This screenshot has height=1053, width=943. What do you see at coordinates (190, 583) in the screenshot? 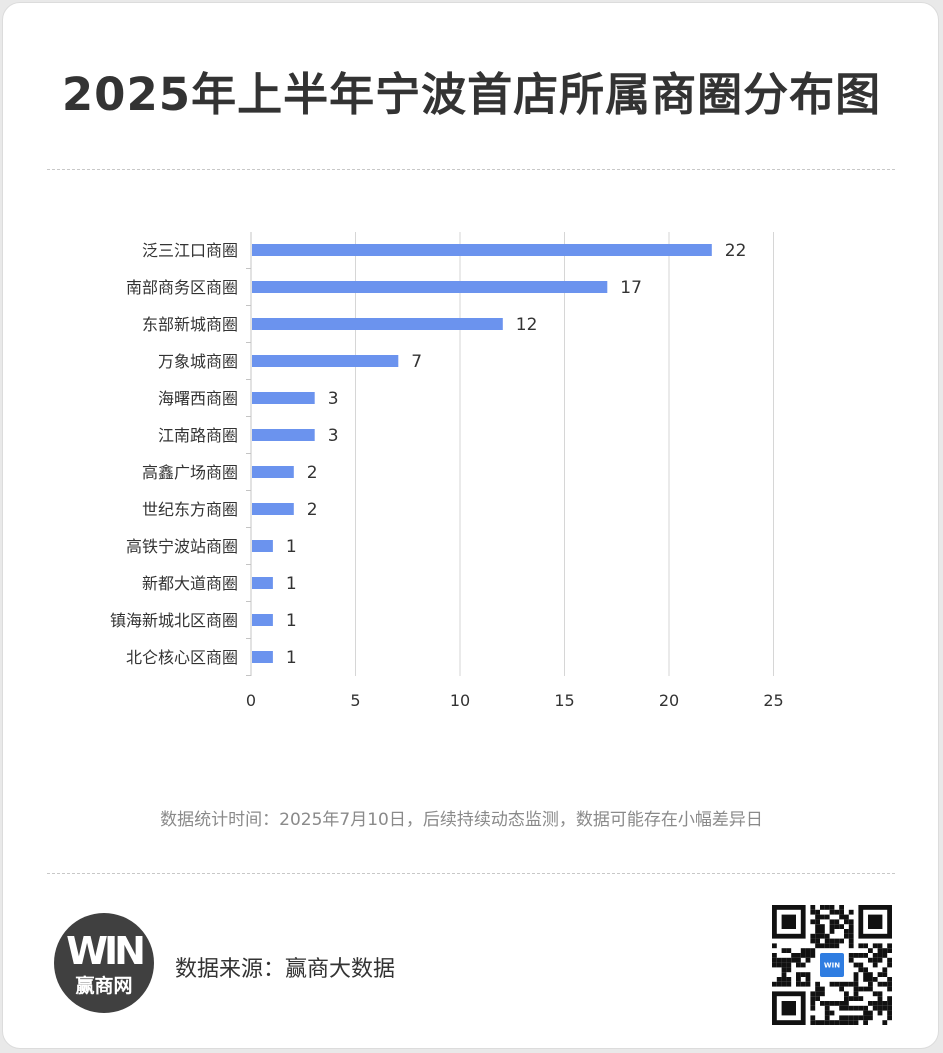
I see `category-label: 新都大道商圈` at bounding box center [190, 583].